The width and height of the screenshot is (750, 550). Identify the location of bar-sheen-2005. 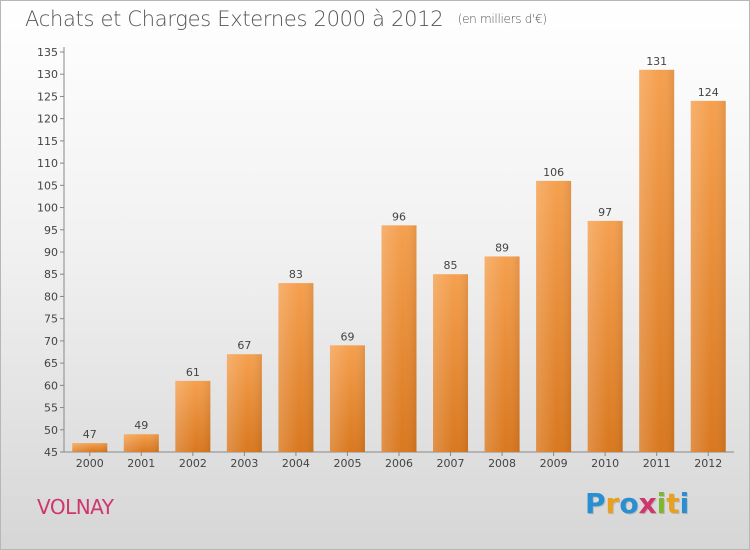
(347, 398).